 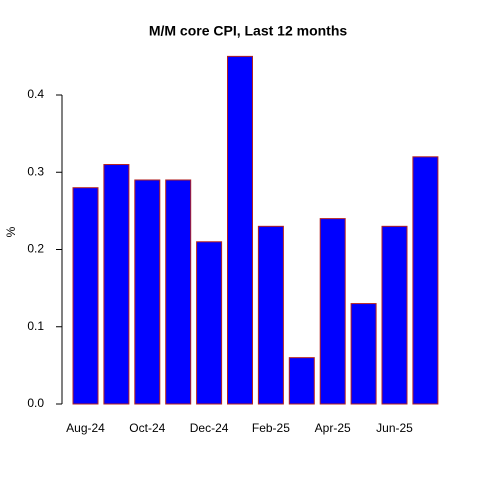 What do you see at coordinates (35, 94) in the screenshot?
I see `y-tick-label: 0.4` at bounding box center [35, 94].